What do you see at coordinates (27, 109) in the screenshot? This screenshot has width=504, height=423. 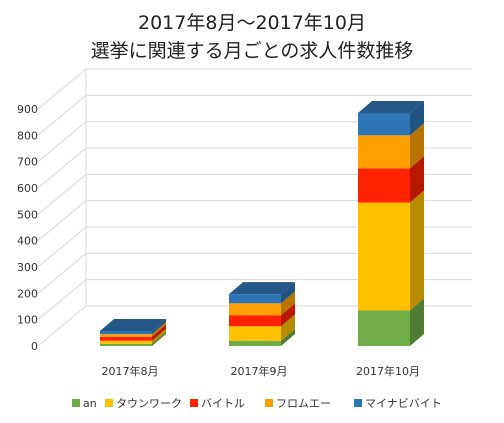 I see `y-tick-label: 900` at bounding box center [27, 109].